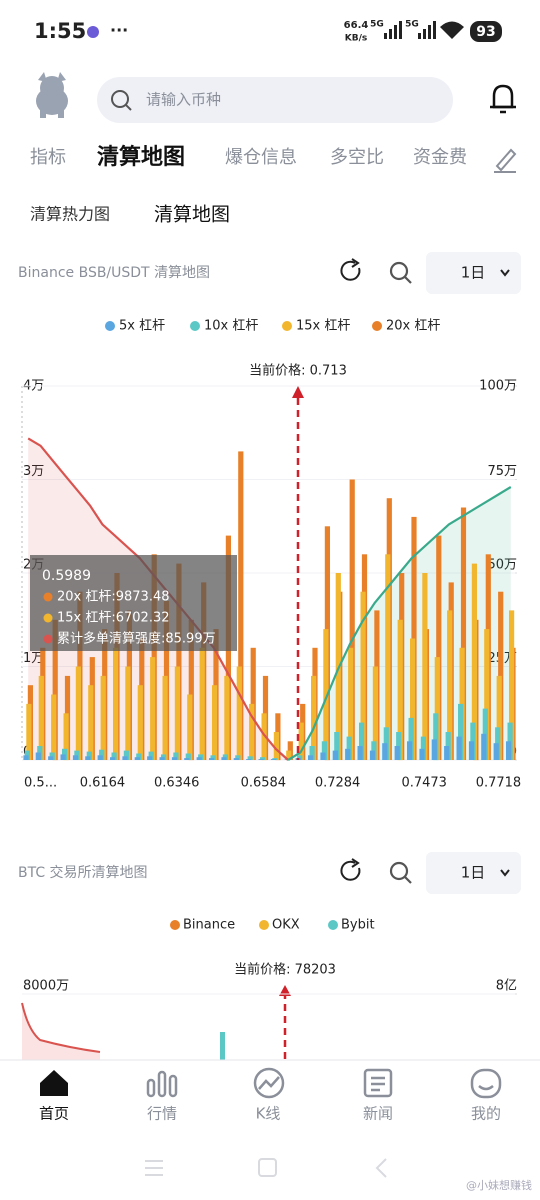 The height and width of the screenshot is (1200, 540). Describe the element at coordinates (136, 639) in the screenshot. I see `tooltip-line: 累计多单清算强度:85.99万` at that location.